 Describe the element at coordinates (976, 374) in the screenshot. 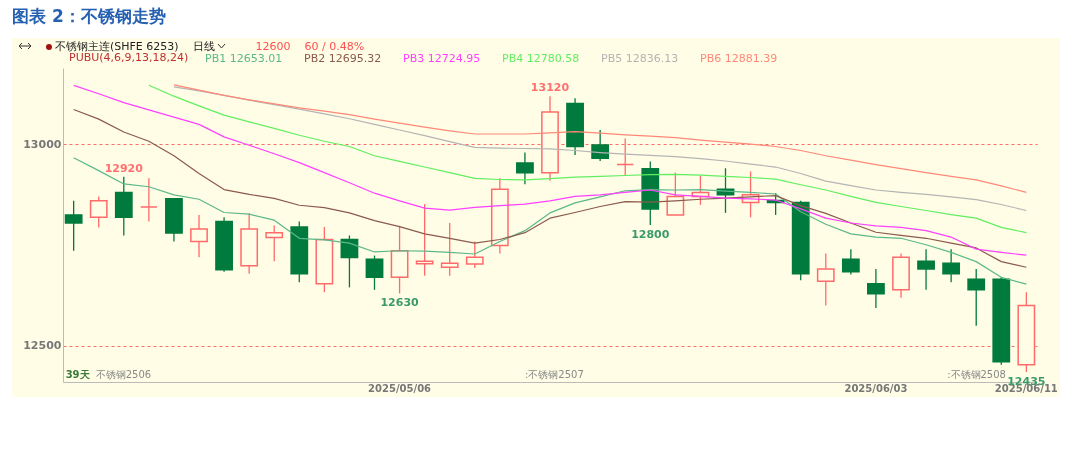

I see `annotation: :不锈钢2508` at that location.